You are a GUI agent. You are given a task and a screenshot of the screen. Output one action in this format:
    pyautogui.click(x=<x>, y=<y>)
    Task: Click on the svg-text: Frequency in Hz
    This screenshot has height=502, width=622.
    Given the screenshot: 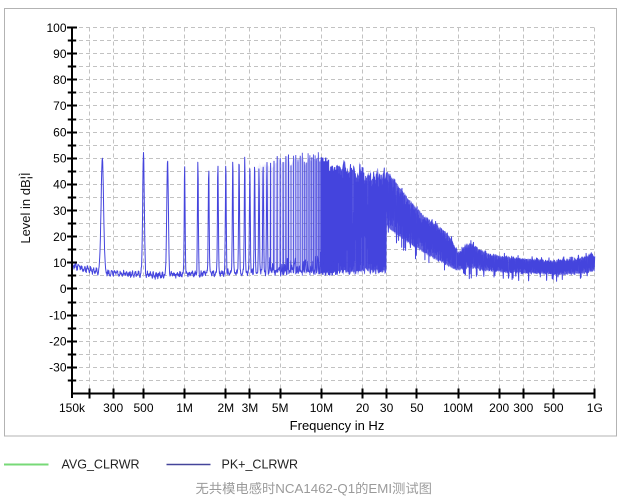 What is the action you would take?
    pyautogui.click(x=337, y=425)
    